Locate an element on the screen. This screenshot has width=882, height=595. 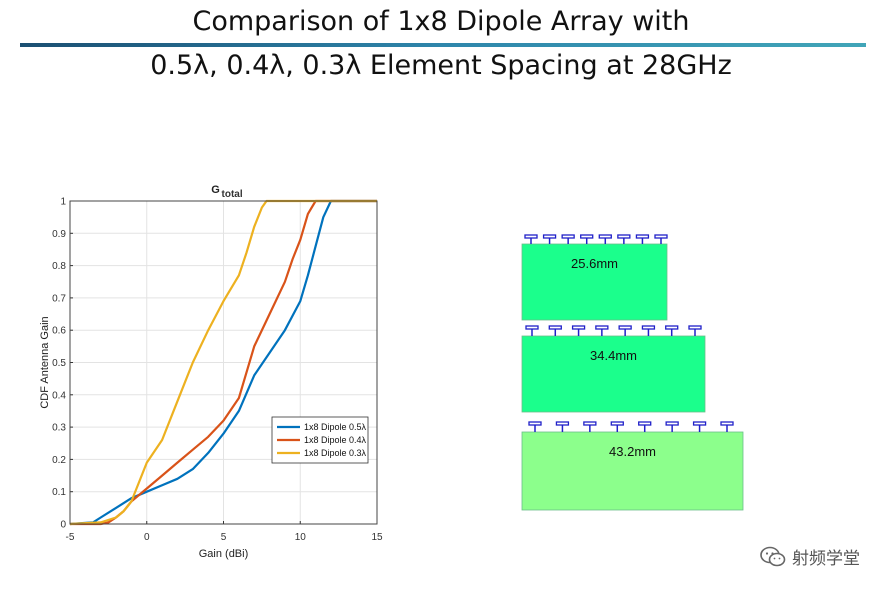
y-tick-label: 0.3 is located at coordinates (59, 428).